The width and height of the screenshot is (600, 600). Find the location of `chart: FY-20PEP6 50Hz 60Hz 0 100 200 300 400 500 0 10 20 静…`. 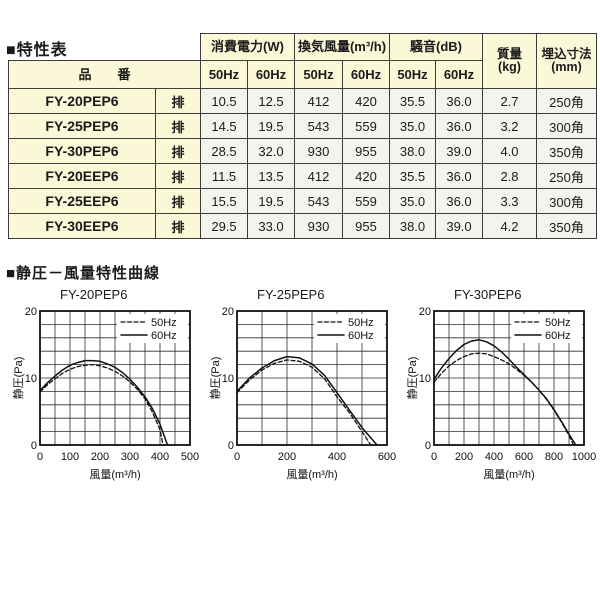

chart: FY-20PEP6 50Hz 60Hz 0 100 200 300 400 500 0 10 20 静… is located at coordinates (108, 385).